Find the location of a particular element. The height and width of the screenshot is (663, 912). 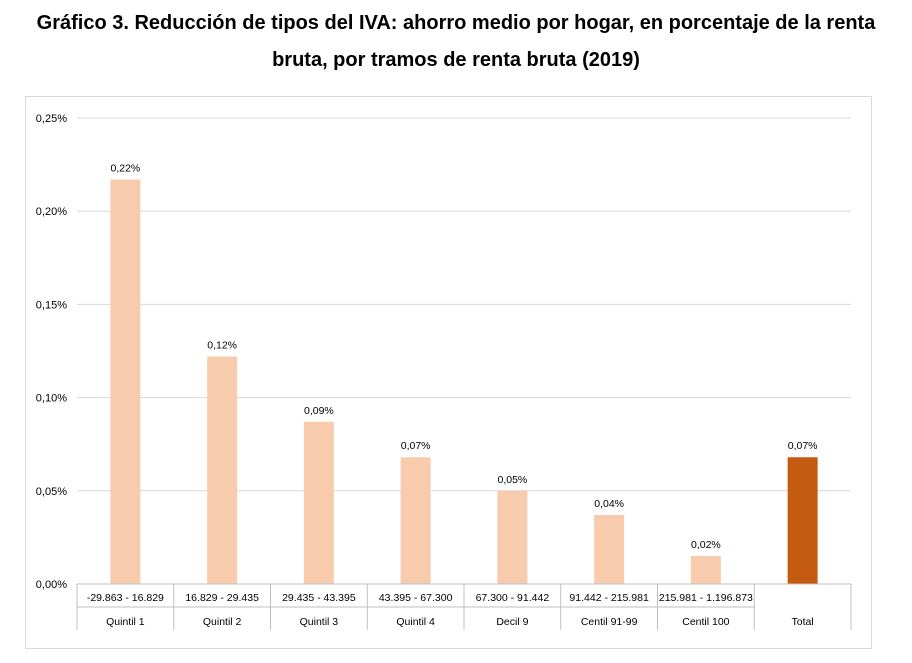

x-tick-label-group: Quintil 3 is located at coordinates (319, 622).